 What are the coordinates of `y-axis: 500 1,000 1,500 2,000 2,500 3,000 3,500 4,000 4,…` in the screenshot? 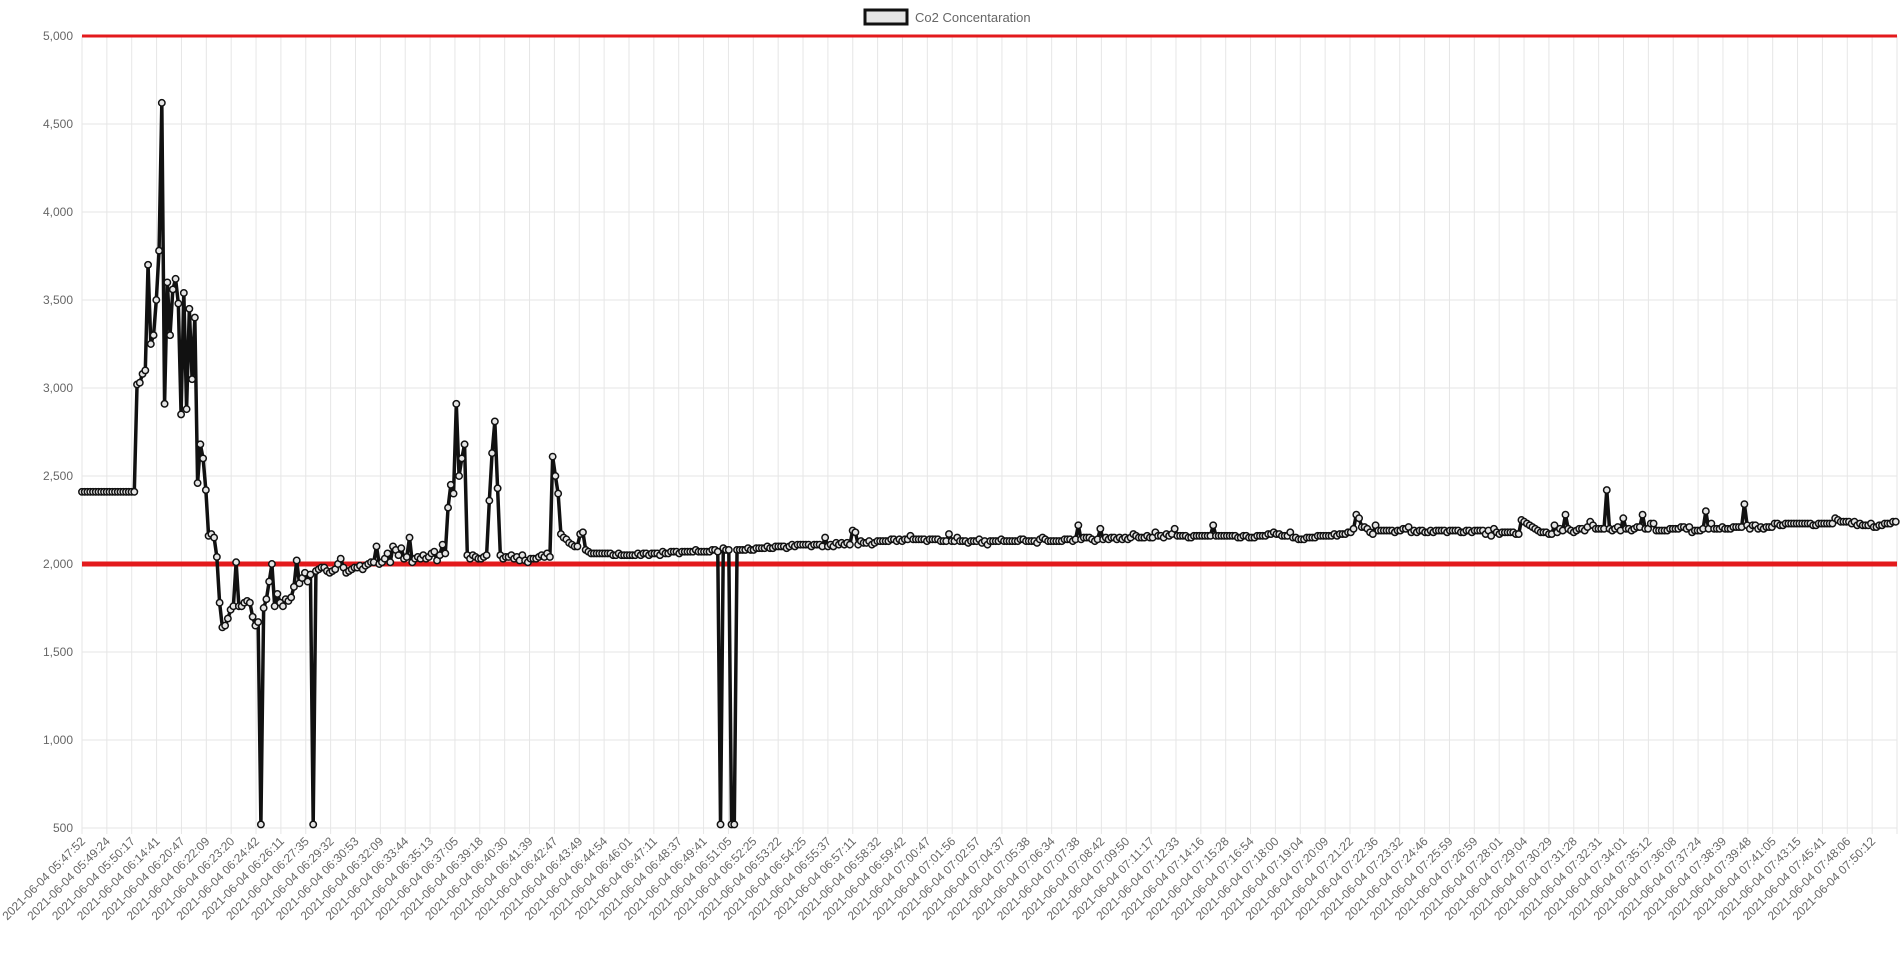 It's located at (58, 432).